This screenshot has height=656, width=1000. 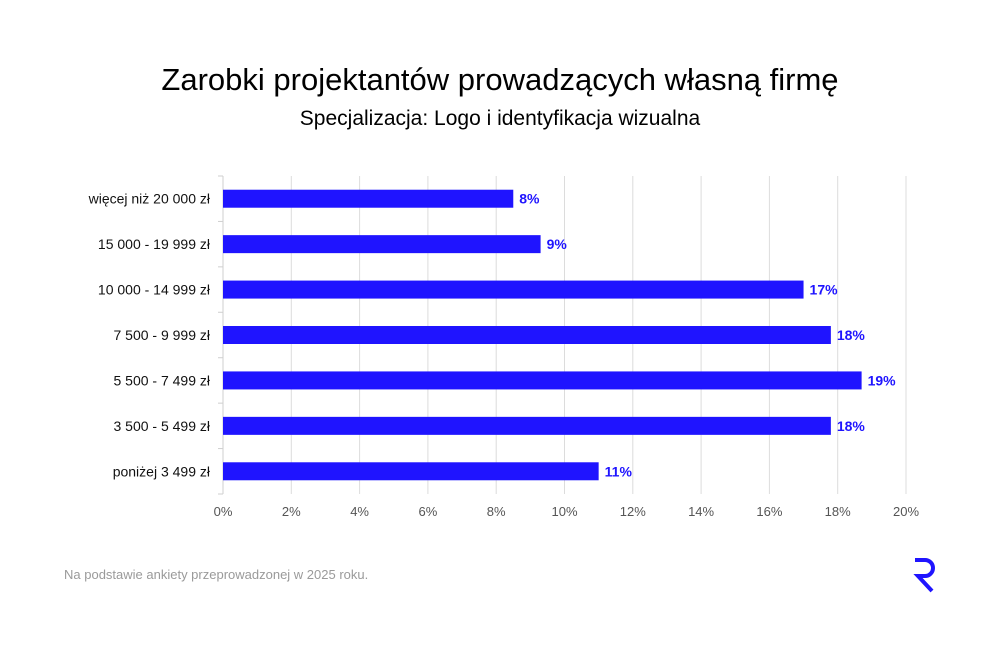 What do you see at coordinates (824, 290) in the screenshot?
I see `data-label: 17%` at bounding box center [824, 290].